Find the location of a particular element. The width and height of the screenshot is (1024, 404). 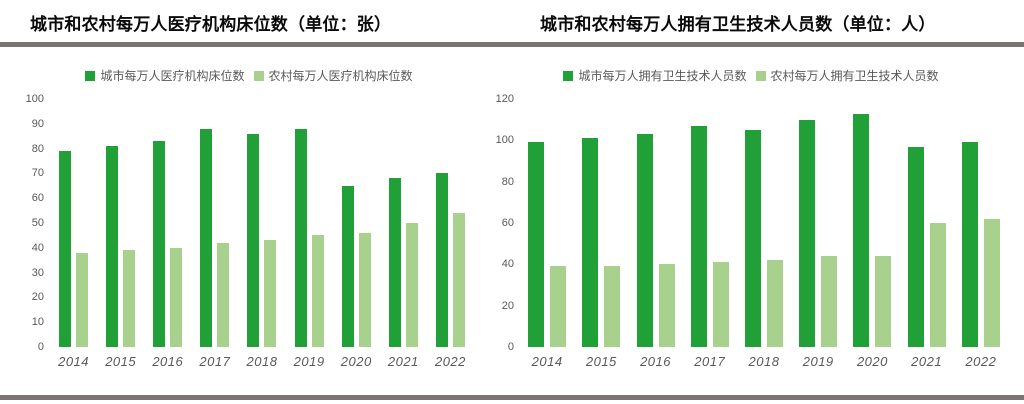

y-axis-label: 50 is located at coordinates (37, 222).